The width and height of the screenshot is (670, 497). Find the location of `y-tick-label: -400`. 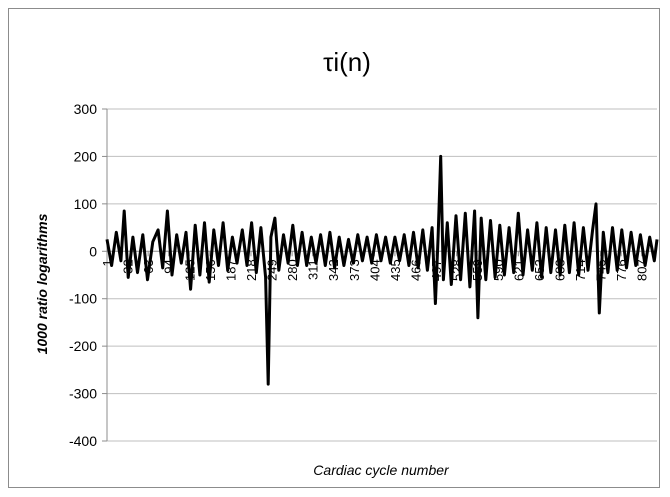

y-tick-label: -400 is located at coordinates (83, 441).